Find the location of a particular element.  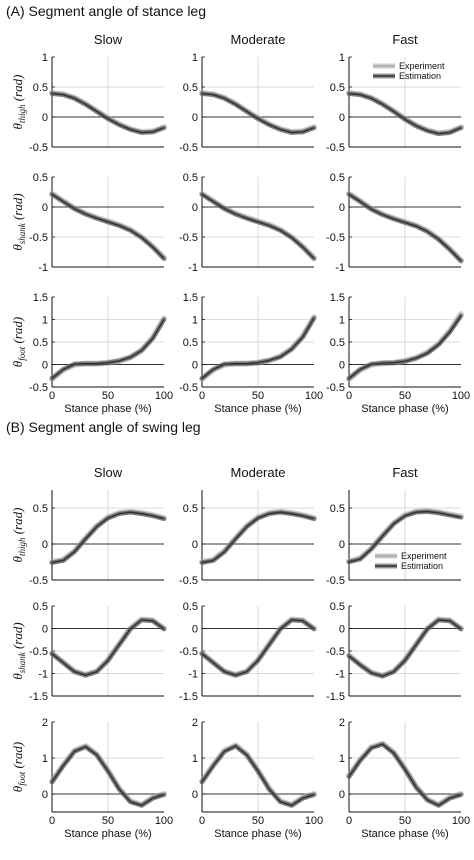

panel-a-shank-fast: -1 -0.5 0 0.5 is located at coordinates (395, 223).